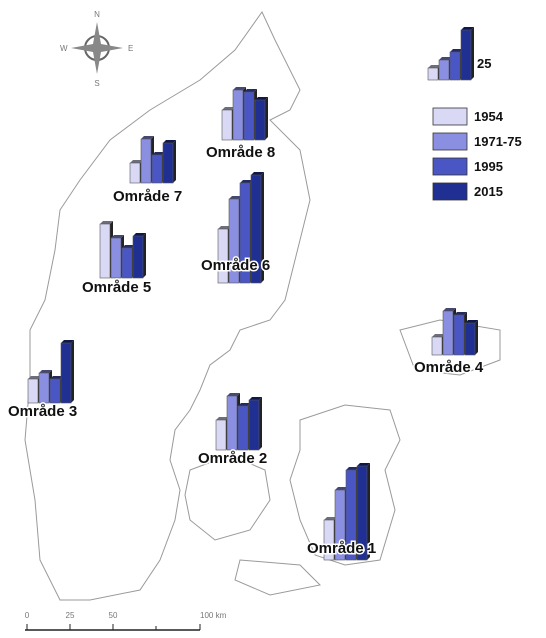 This screenshot has height=638, width=546. Describe the element at coordinates (488, 166) in the screenshot. I see `legend-label: 1995` at that location.